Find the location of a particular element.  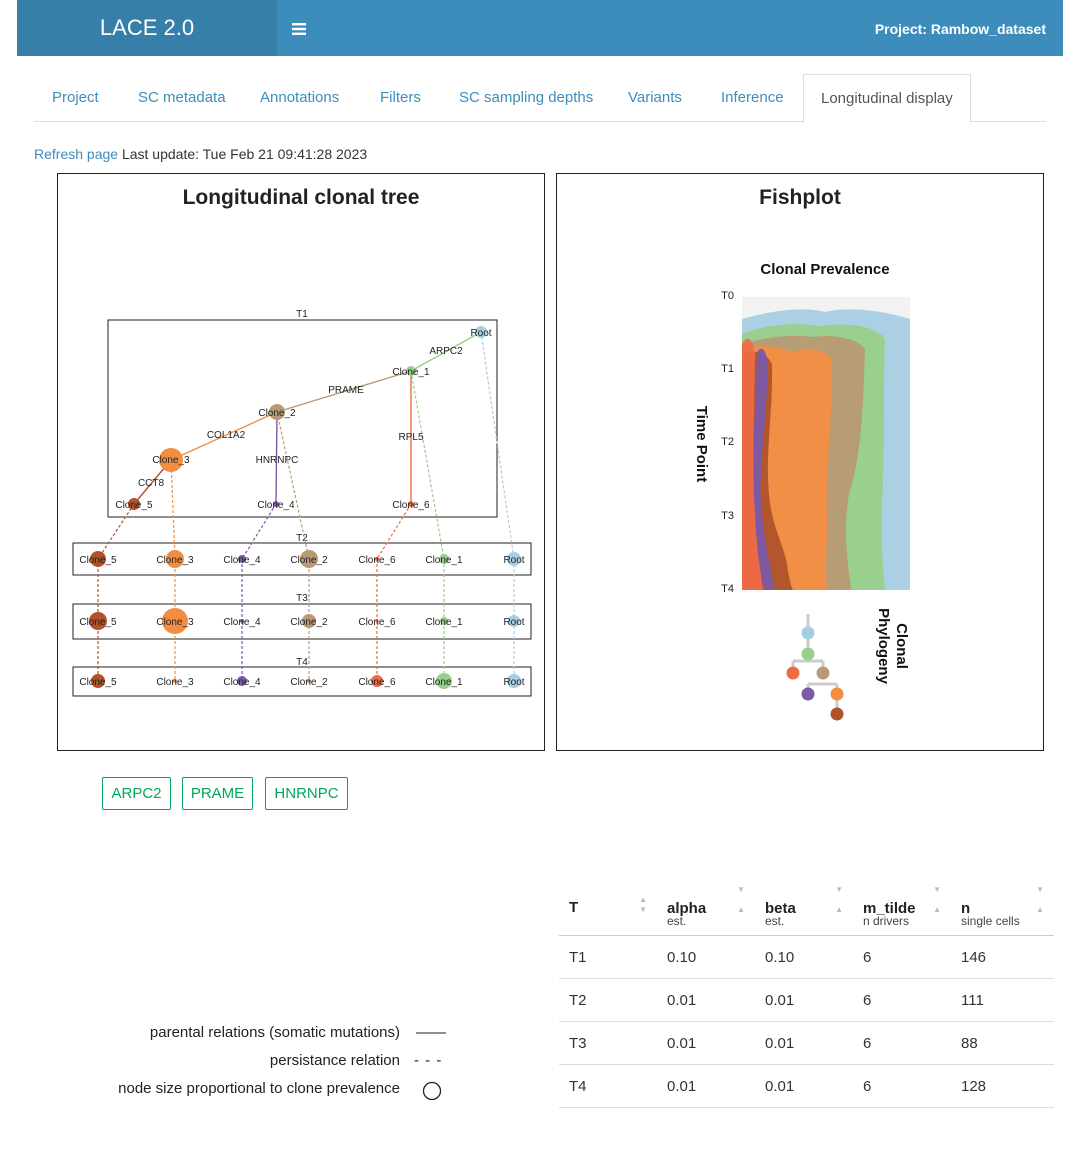

table-cell: 146 is located at coordinates (1002, 957).